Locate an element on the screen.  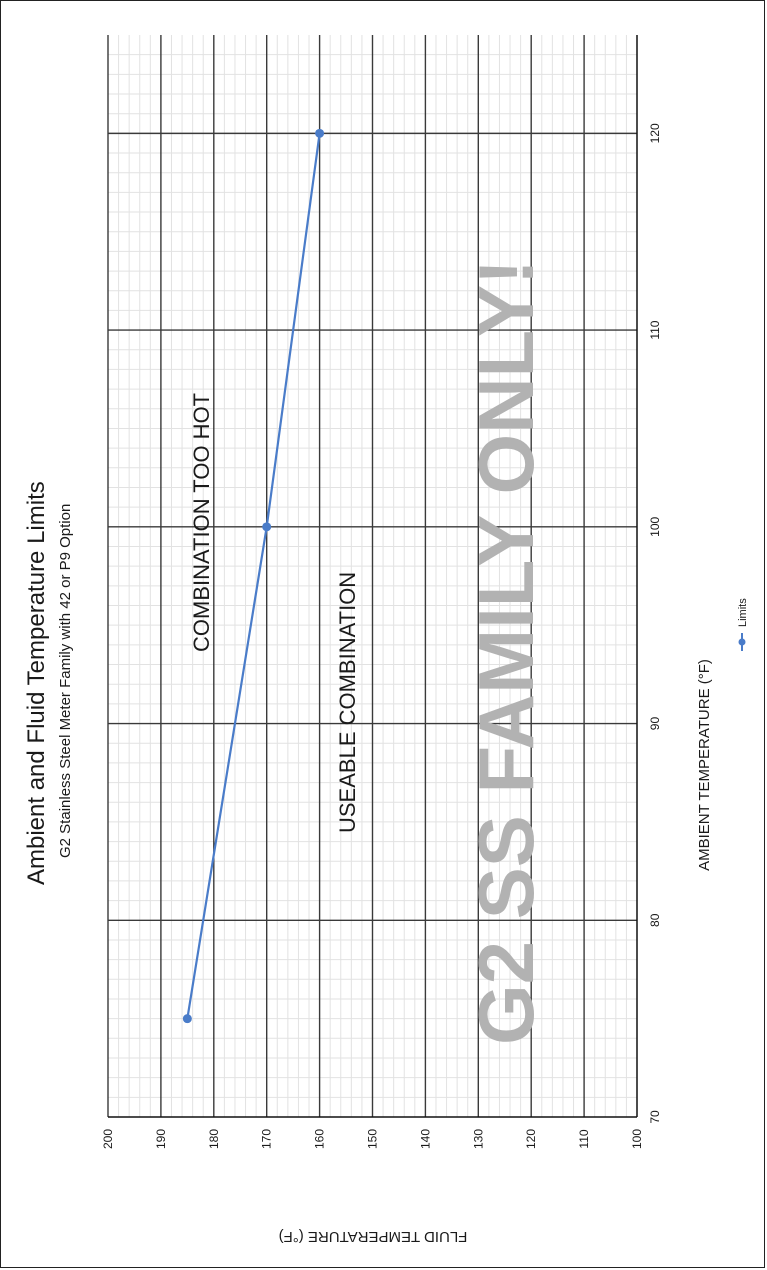
y-tick-label: 170 is located at coordinates (267, 1139).